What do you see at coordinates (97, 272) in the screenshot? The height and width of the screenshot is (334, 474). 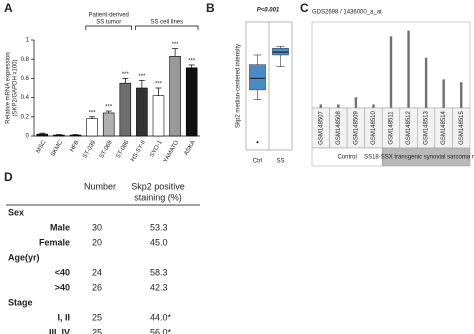 I see `row-number: 24` at bounding box center [97, 272].